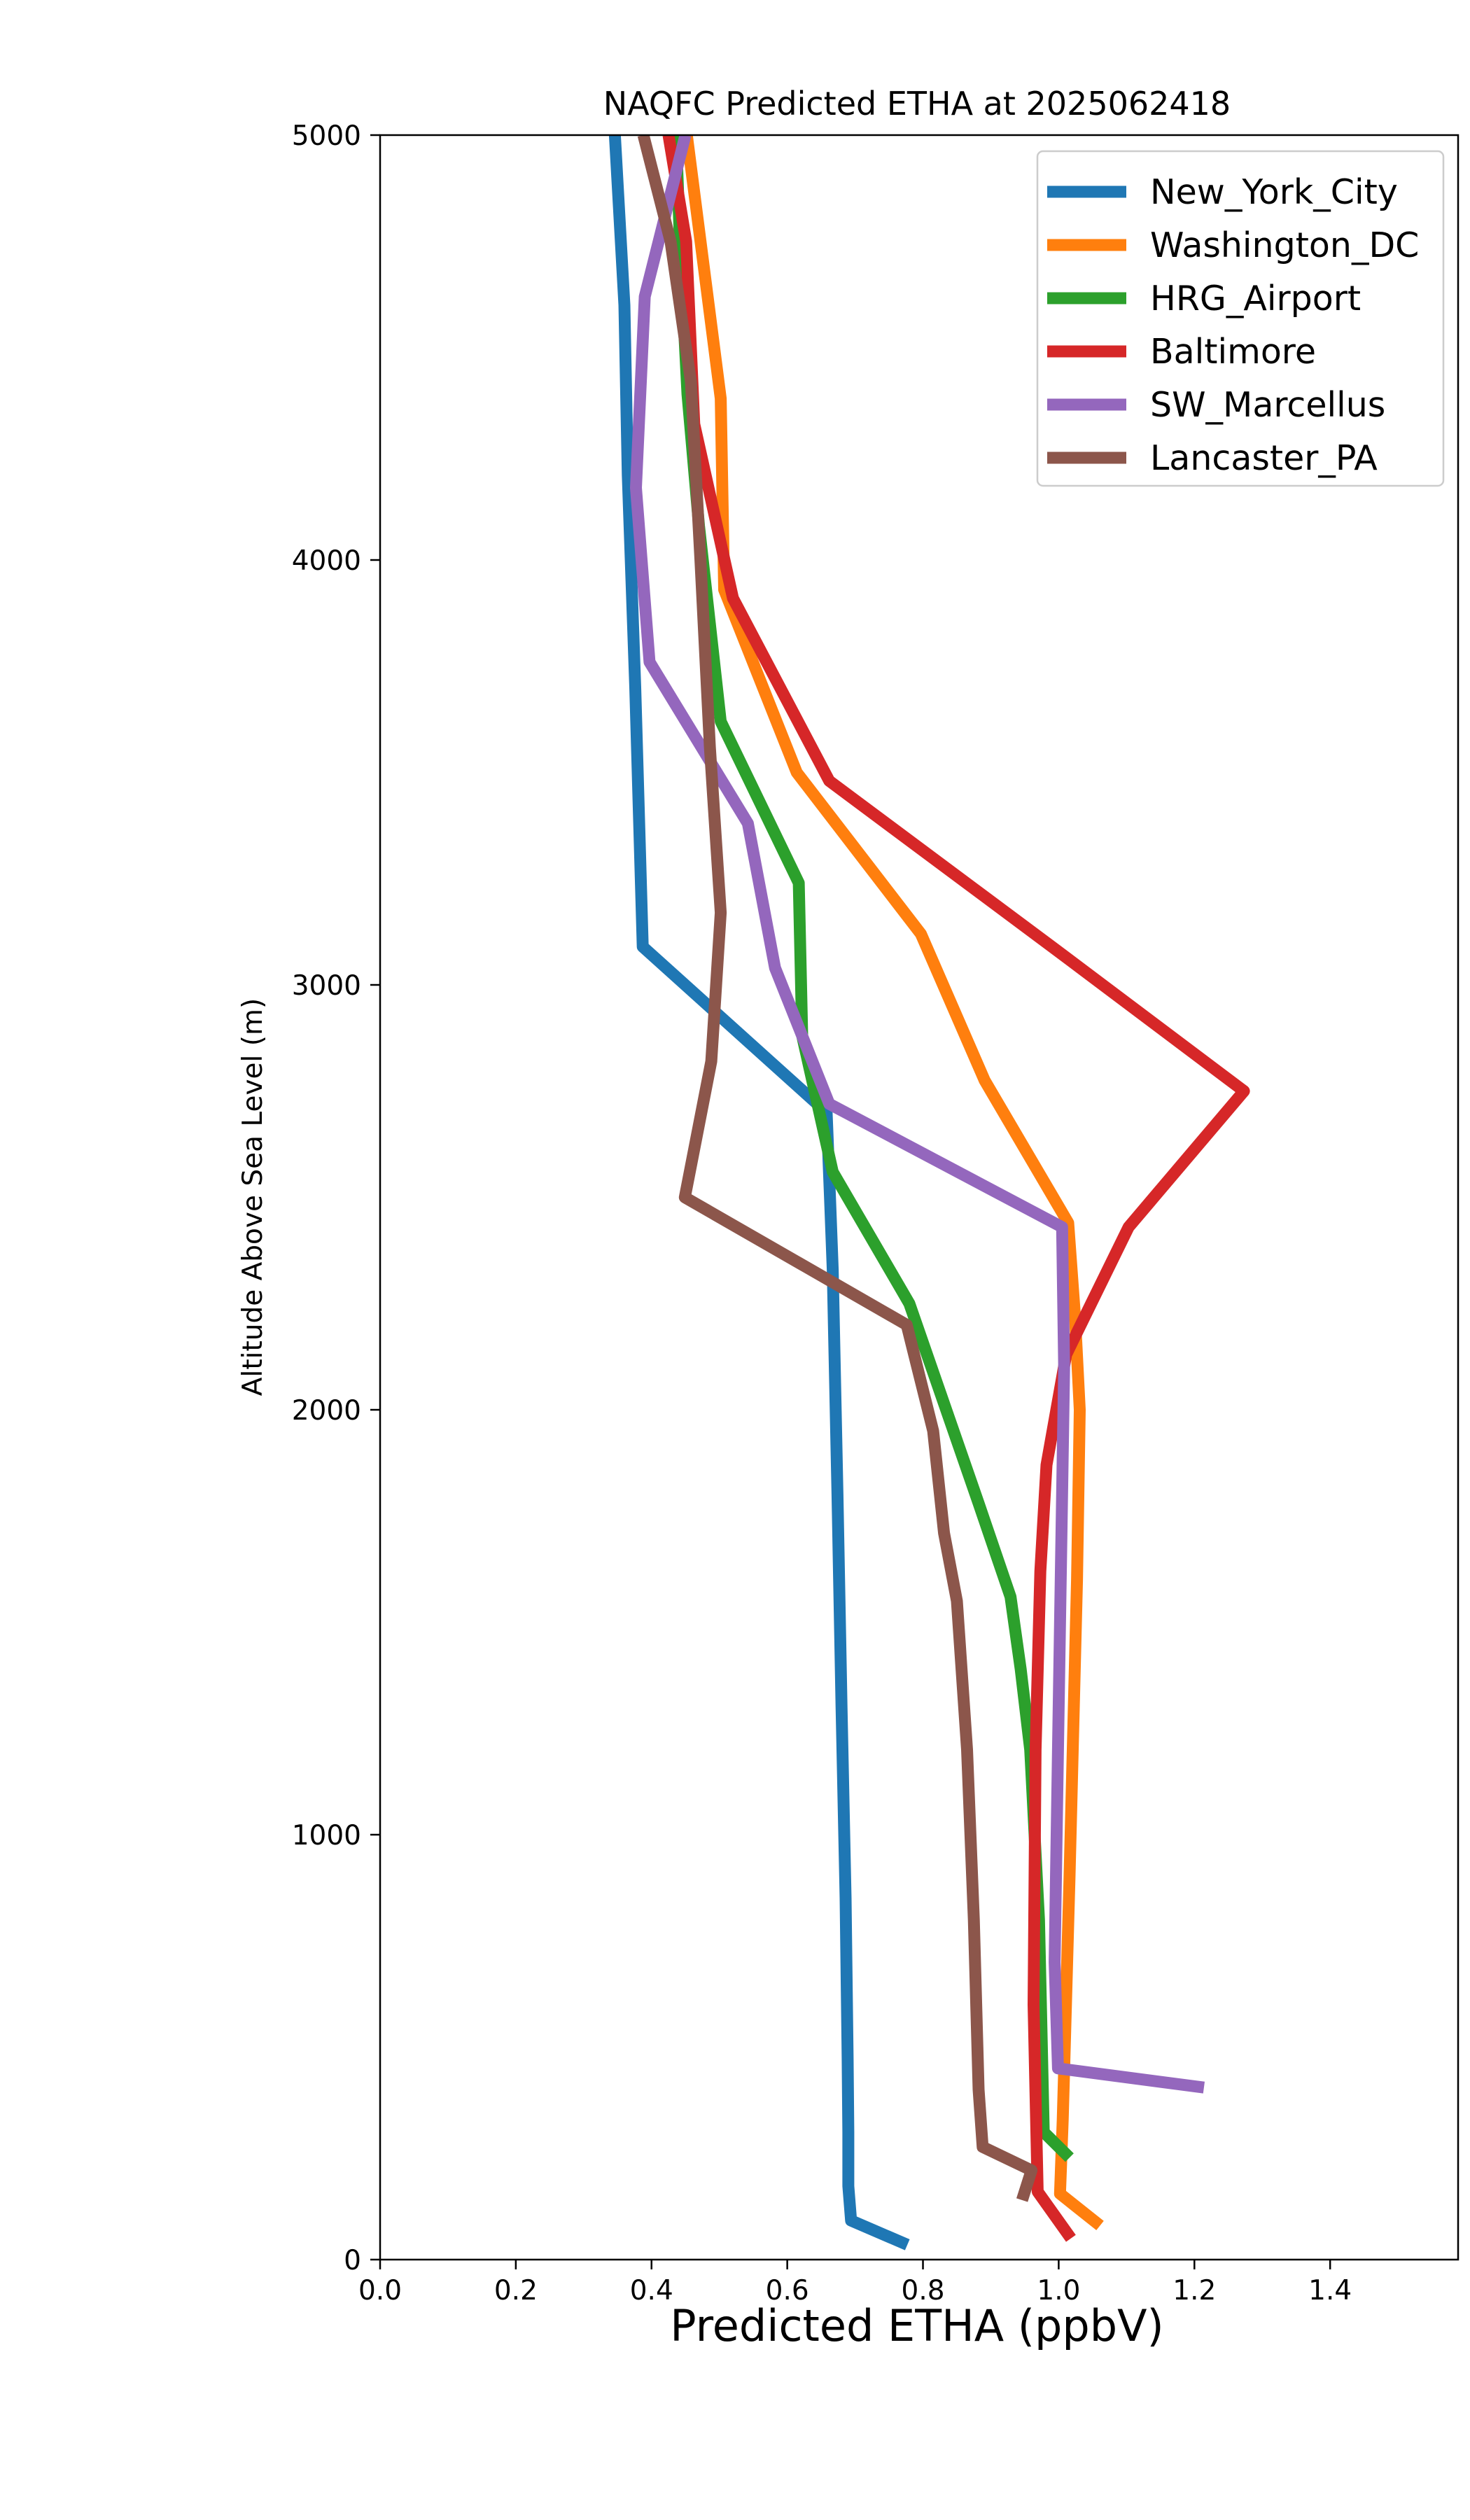 Image resolution: width=1470 pixels, height=2520 pixels. I want to click on y-axis: 0 1000 2000 3000 4000 5000, so click(336, 1198).